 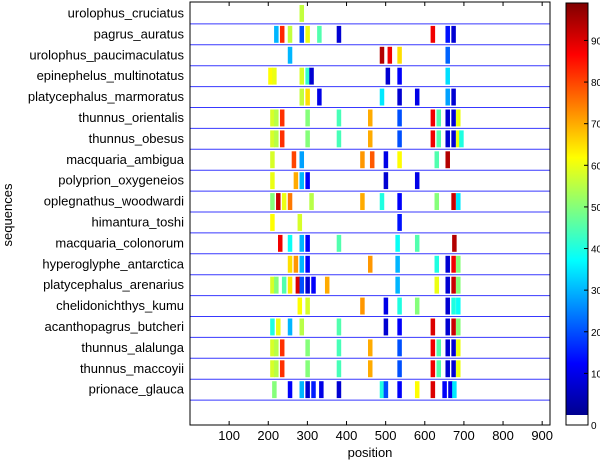 I want to click on sequence-label: urolophus_cruciatus, so click(x=126, y=13).